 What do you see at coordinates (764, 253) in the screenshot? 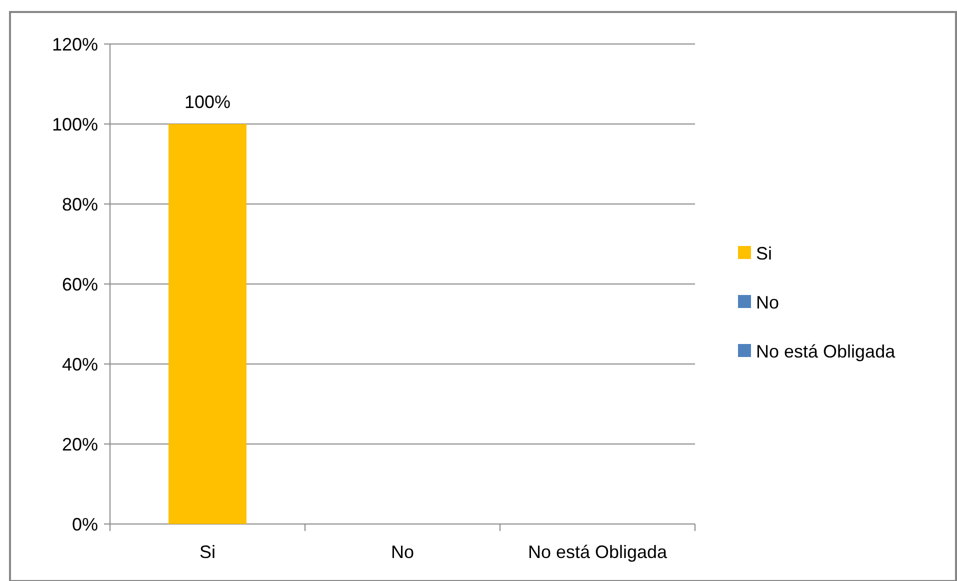
I see `legend-label: Si` at bounding box center [764, 253].